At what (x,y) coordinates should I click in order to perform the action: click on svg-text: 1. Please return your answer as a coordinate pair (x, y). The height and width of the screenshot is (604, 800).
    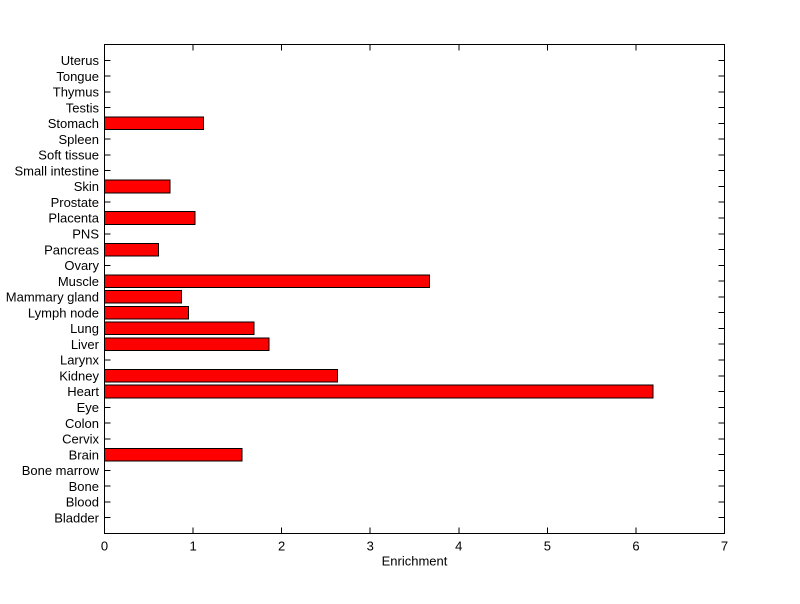
    Looking at the image, I should click on (192, 546).